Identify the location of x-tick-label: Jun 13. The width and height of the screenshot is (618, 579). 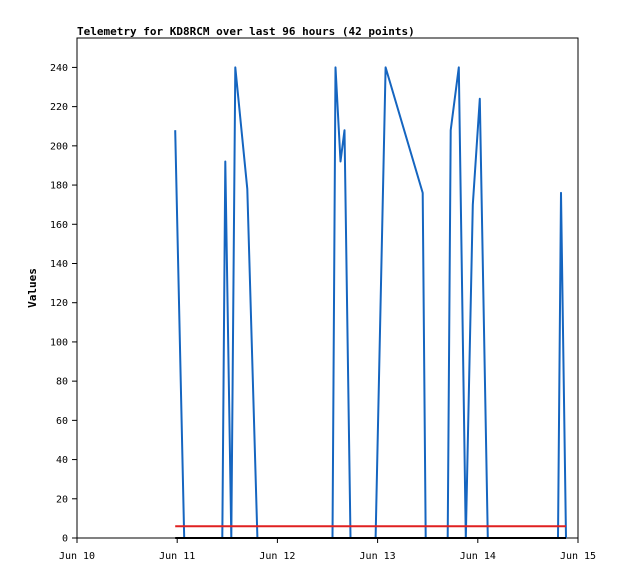
(378, 556).